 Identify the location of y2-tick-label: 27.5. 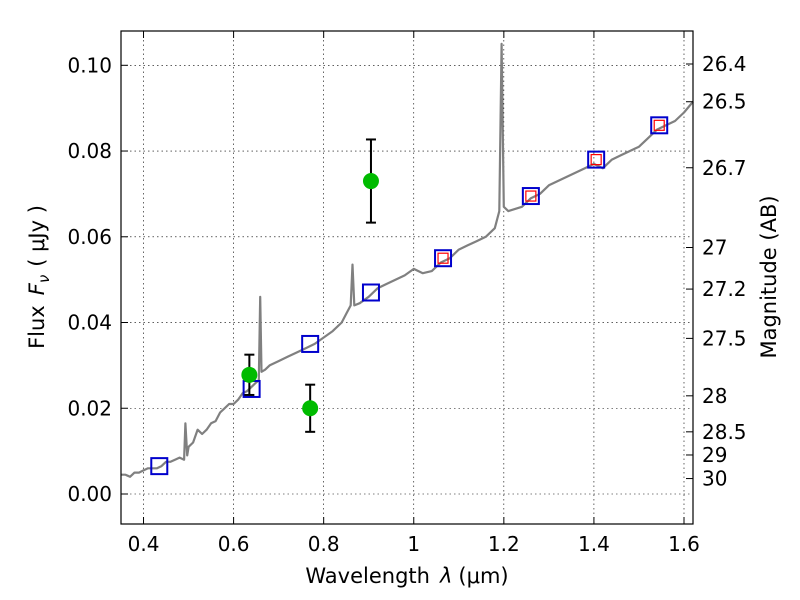
(724, 338).